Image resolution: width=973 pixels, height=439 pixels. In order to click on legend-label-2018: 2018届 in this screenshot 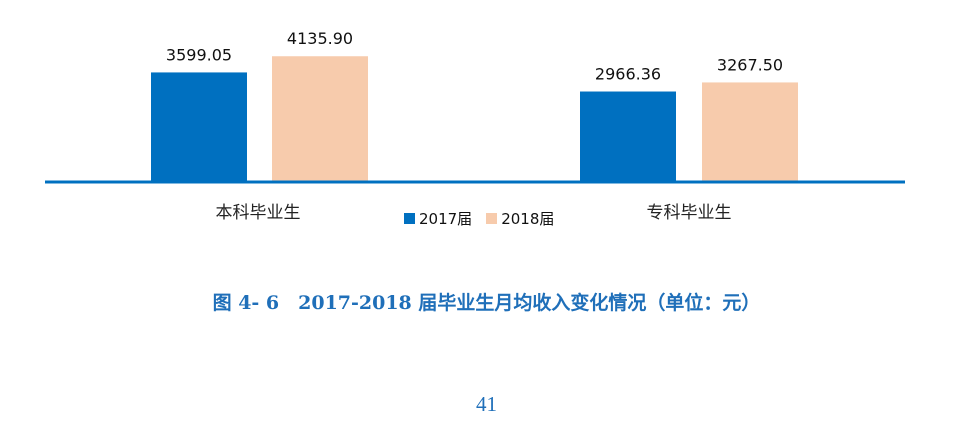, I will do `click(528, 219)`.